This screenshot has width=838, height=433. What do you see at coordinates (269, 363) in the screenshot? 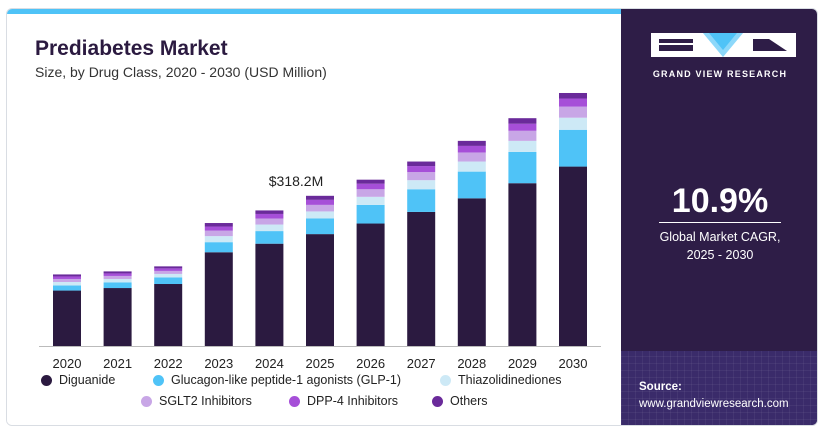
I see `x-tick-label: 2024` at bounding box center [269, 363].